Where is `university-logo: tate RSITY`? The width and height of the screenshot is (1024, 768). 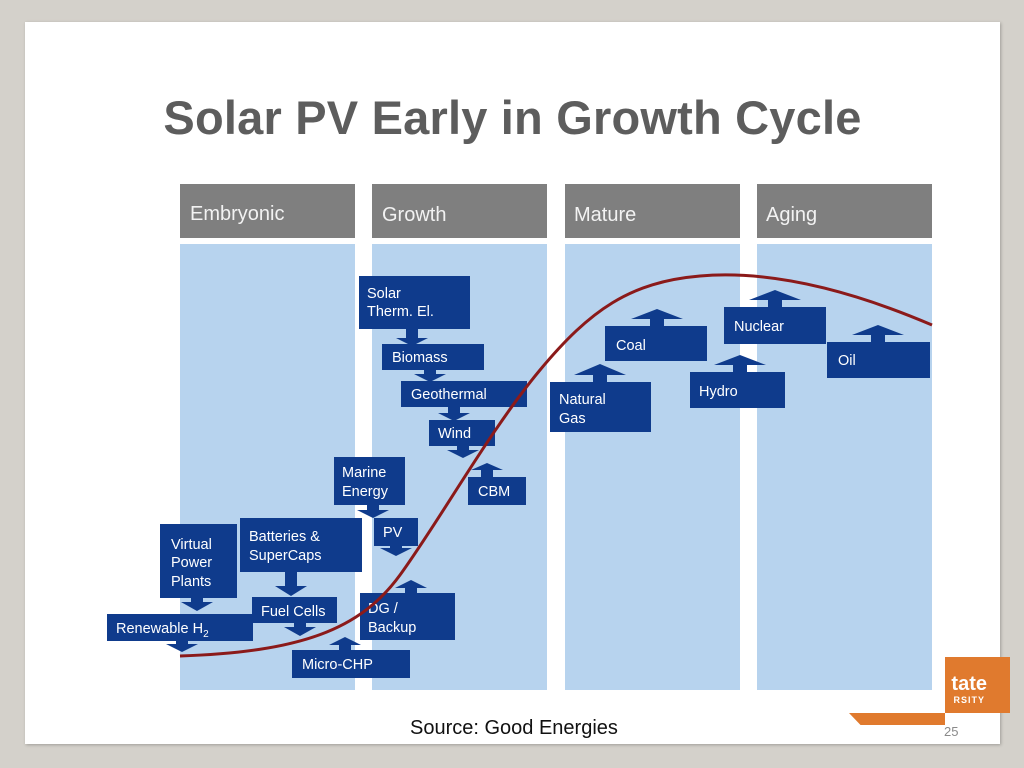 university-logo: tate RSITY is located at coordinates (977, 685).